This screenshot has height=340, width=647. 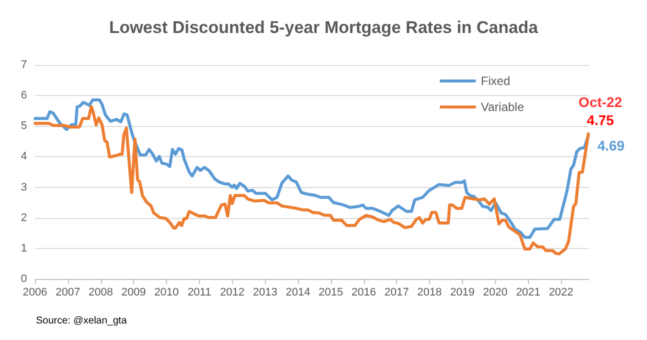 What do you see at coordinates (23, 126) in the screenshot?
I see `y-tick-label: 5` at bounding box center [23, 126].